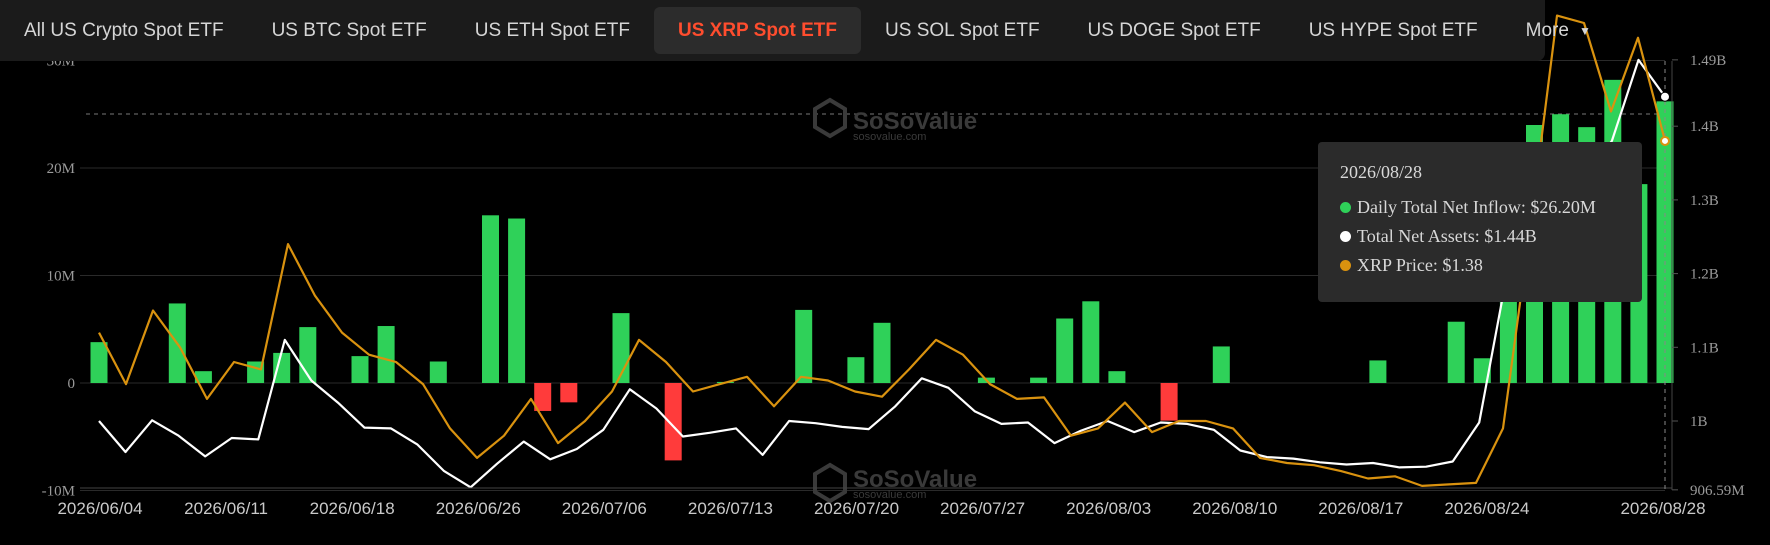 This screenshot has height=545, width=1770. What do you see at coordinates (1708, 61) in the screenshot?
I see `y-right-tick-label: 1.49B` at bounding box center [1708, 61].